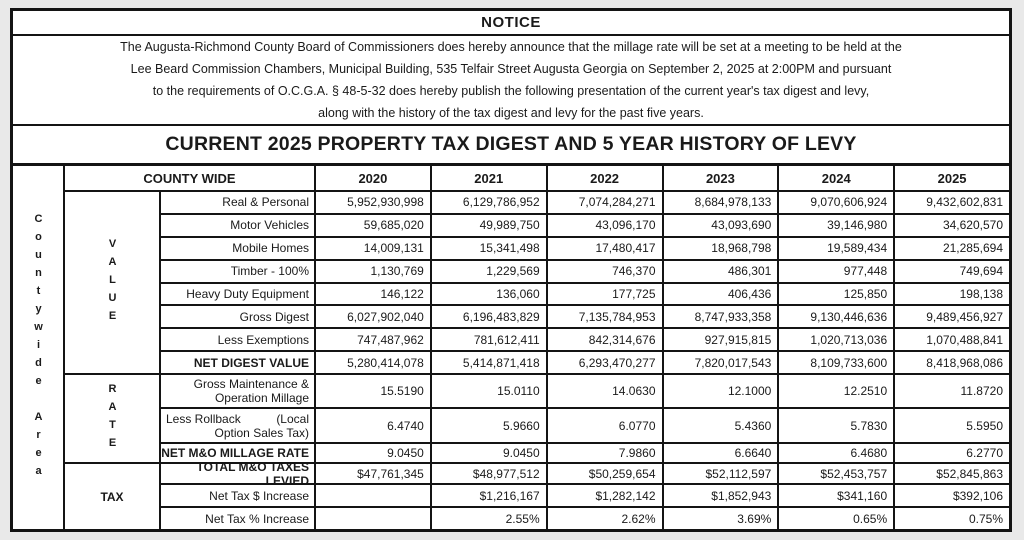 The image size is (1024, 540). Describe the element at coordinates (237, 340) in the screenshot. I see `row-label-less-exemptions: Less Exemptions` at that location.